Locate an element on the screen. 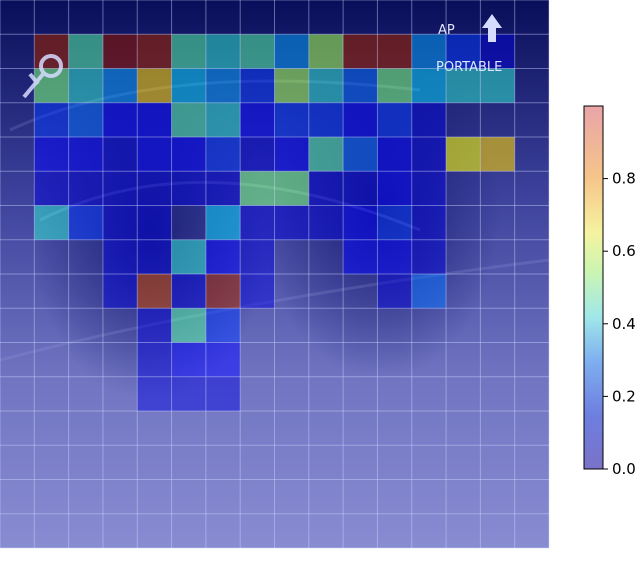 The image size is (639, 576). colorbar: 0.0 0.2 0.4 0.6 0.8 is located at coordinates (609, 291).